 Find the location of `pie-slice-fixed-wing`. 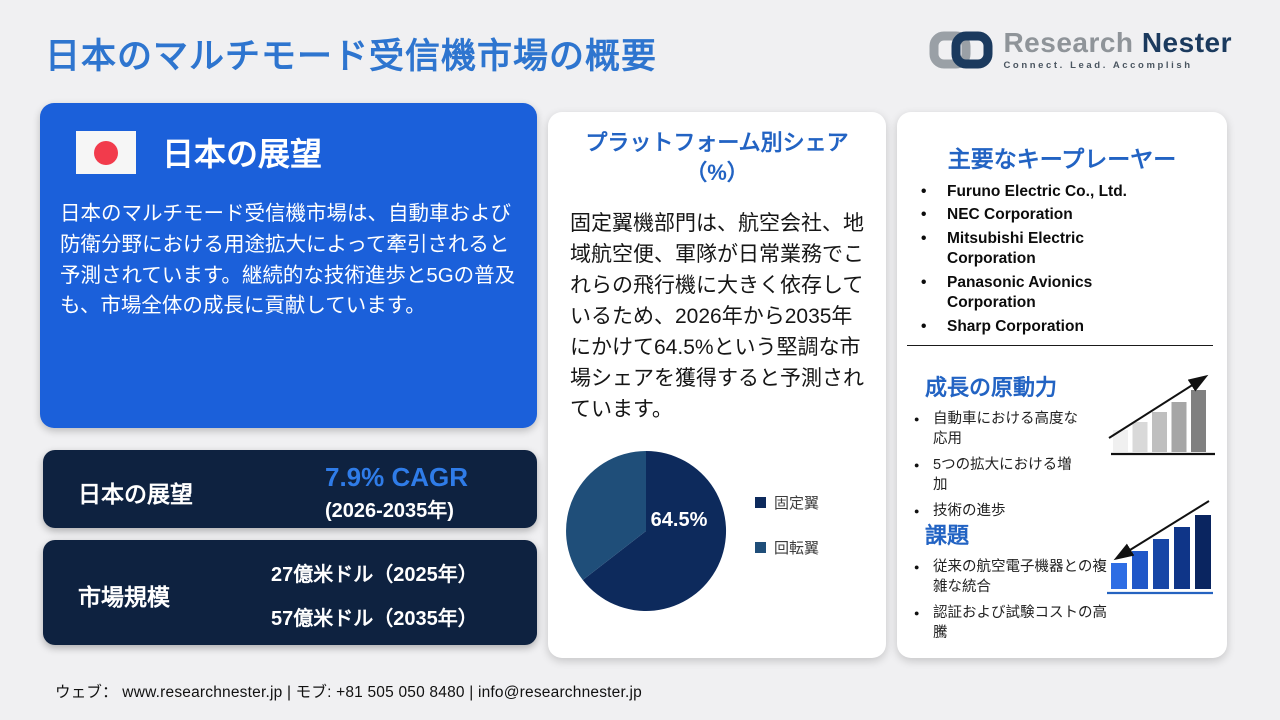

pie-slice-fixed-wing is located at coordinates (654, 531).